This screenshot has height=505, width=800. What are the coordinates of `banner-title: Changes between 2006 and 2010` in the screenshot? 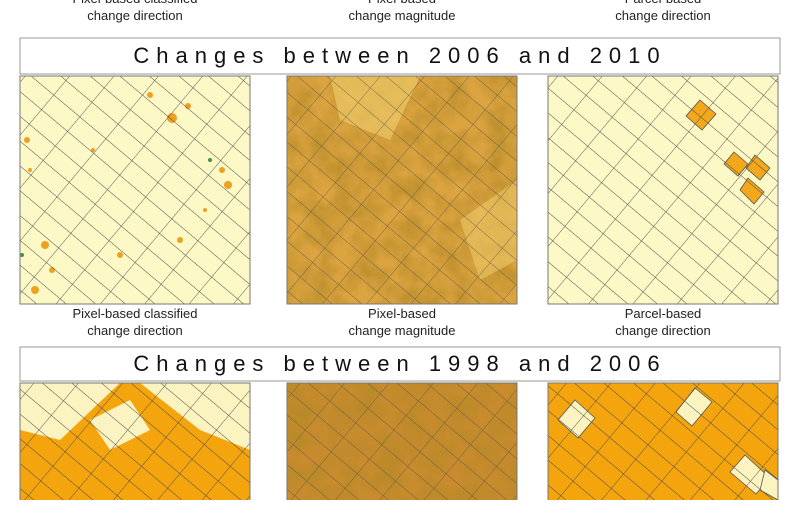 It's located at (399, 55).